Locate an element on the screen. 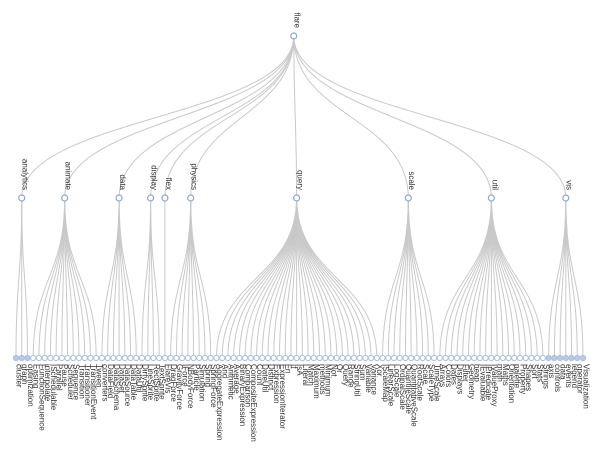 The image size is (600, 450). leaf-node-query-arithmetic is located at coordinates (228, 358).